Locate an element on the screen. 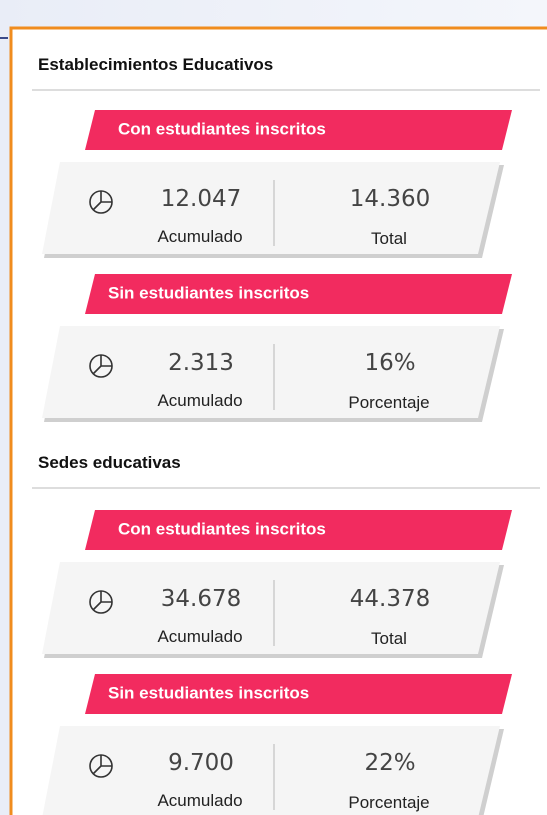  value: 14.360 is located at coordinates (390, 199).